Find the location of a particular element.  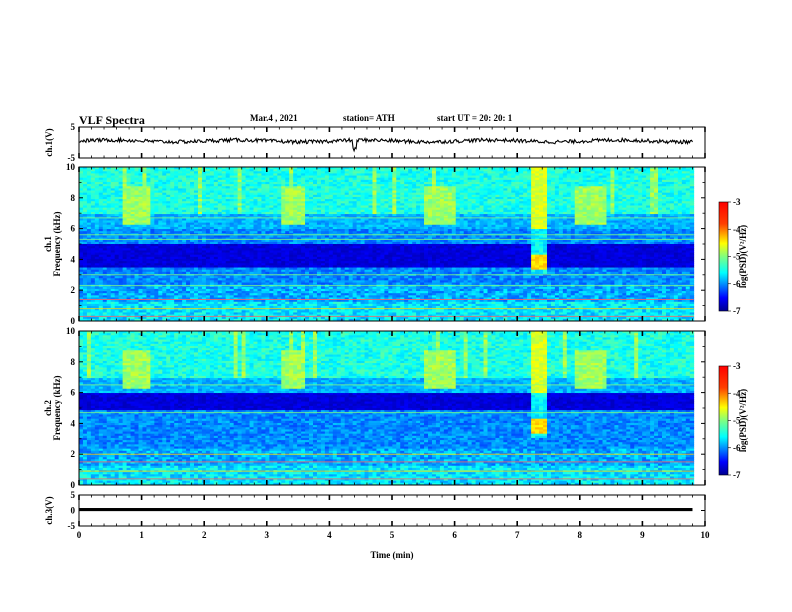

ch2-colorbar-tick-label: -4 is located at coordinates (737, 393).